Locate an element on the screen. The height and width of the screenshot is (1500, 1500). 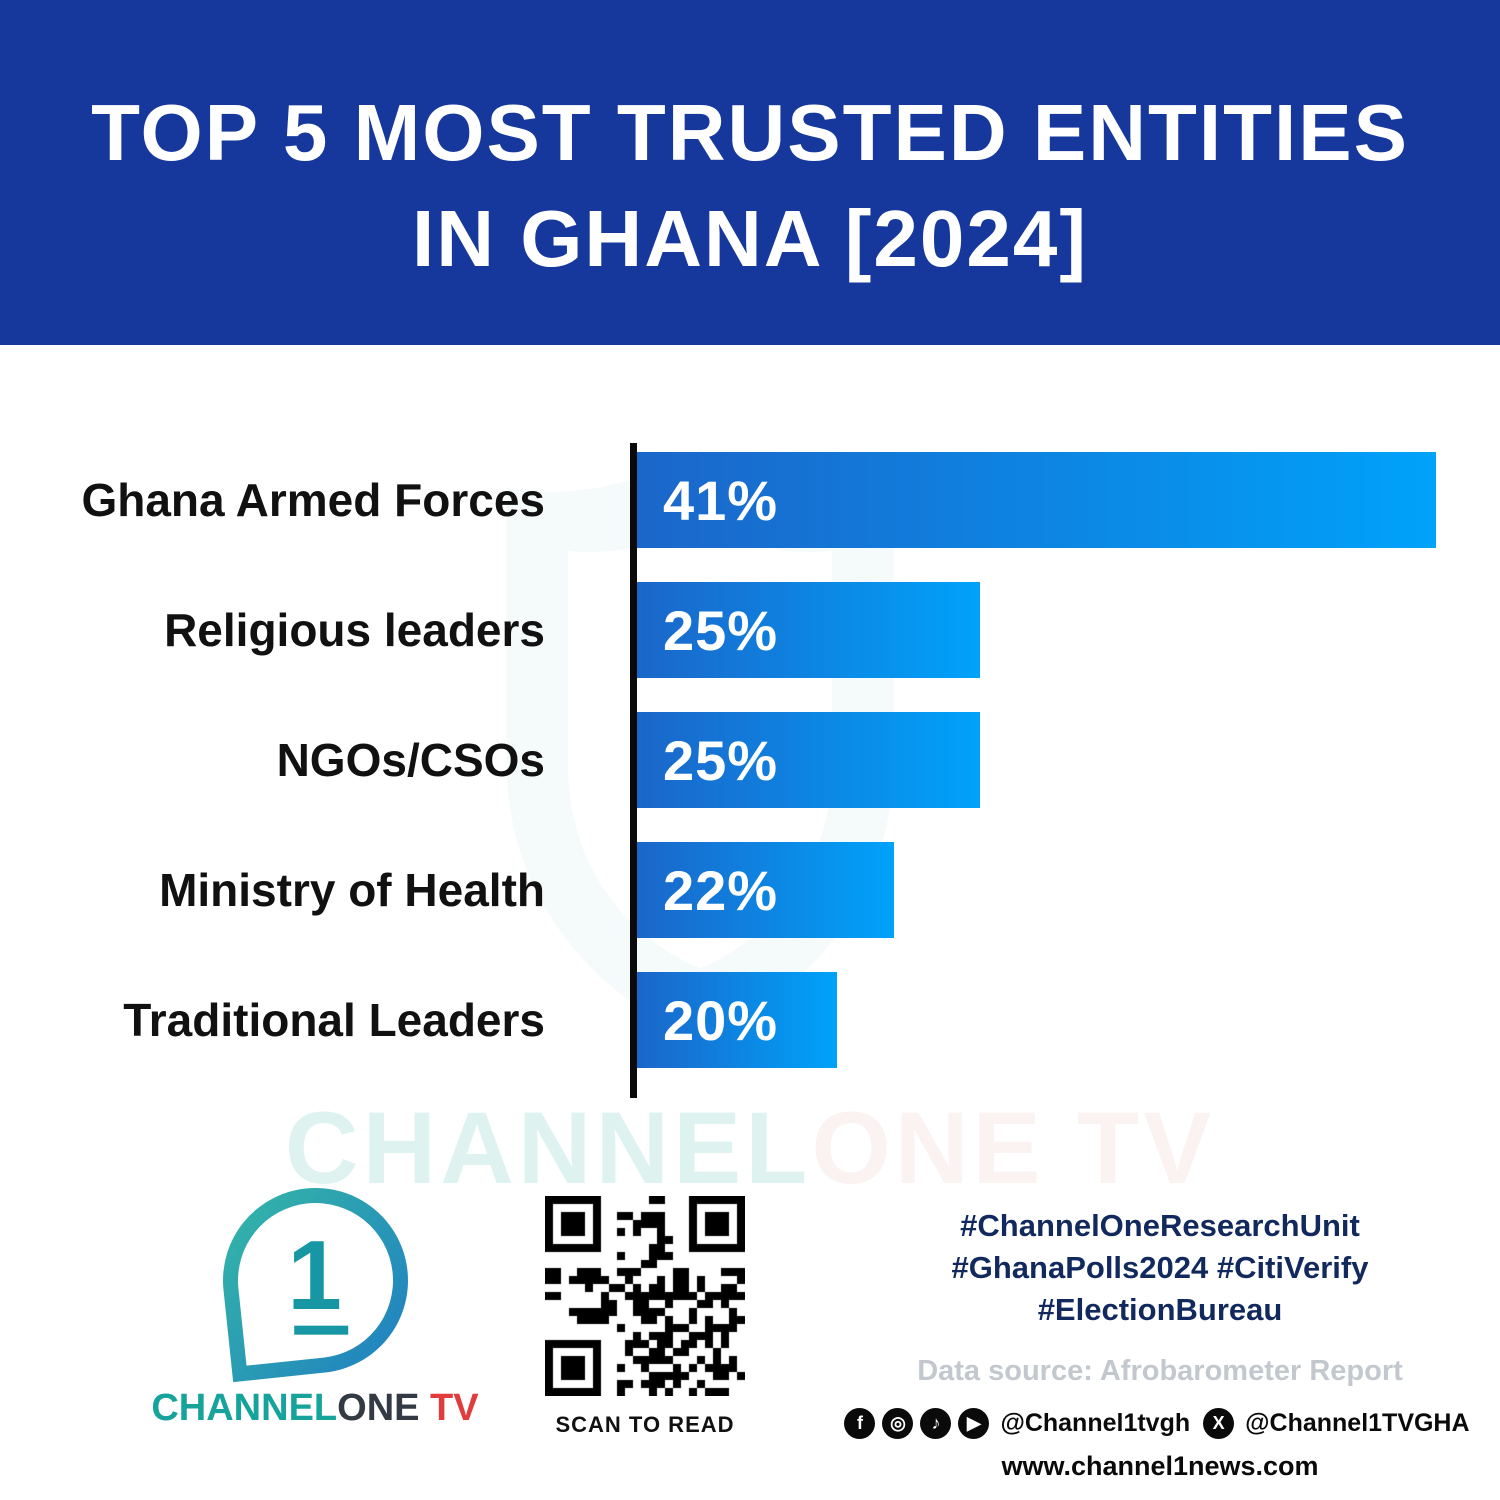
bar-row: NGOs/CSOs 25% is located at coordinates (750, 760).